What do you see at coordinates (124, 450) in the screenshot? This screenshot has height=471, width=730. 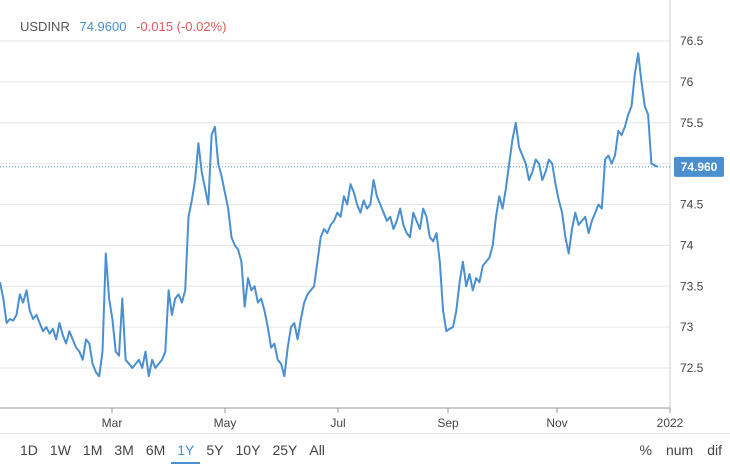 I see `range-button-3m: 3M` at bounding box center [124, 450].